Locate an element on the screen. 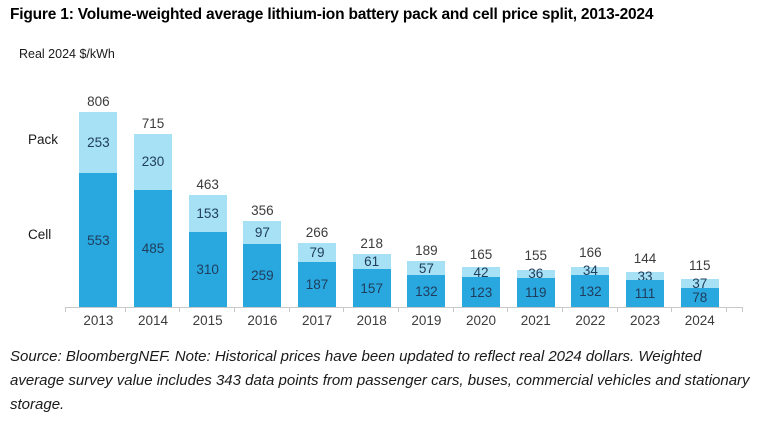 Image resolution: width=768 pixels, height=444 pixels. pack-segment-2024: 37 is located at coordinates (699, 284).